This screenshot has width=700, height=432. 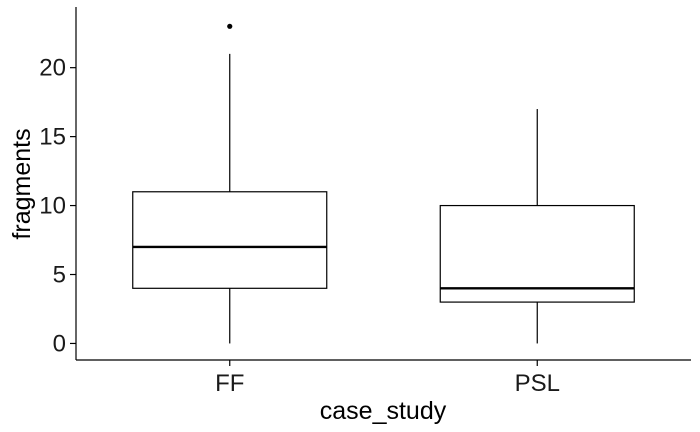 I want to click on outlier-point, so click(x=230, y=26).